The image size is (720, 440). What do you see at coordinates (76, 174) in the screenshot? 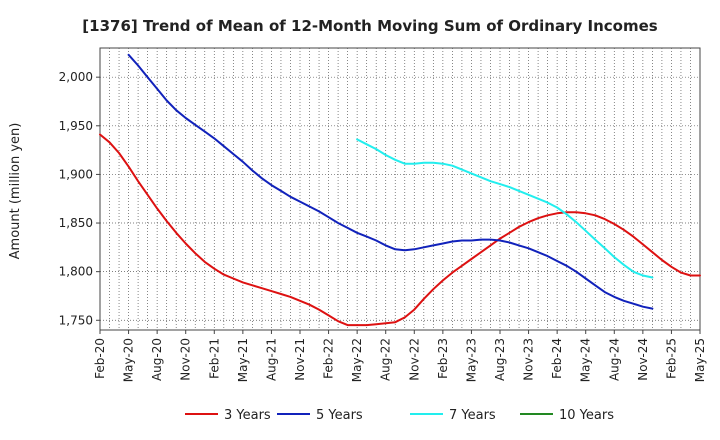
I see `y-tick-label: 1,900` at bounding box center [76, 174].